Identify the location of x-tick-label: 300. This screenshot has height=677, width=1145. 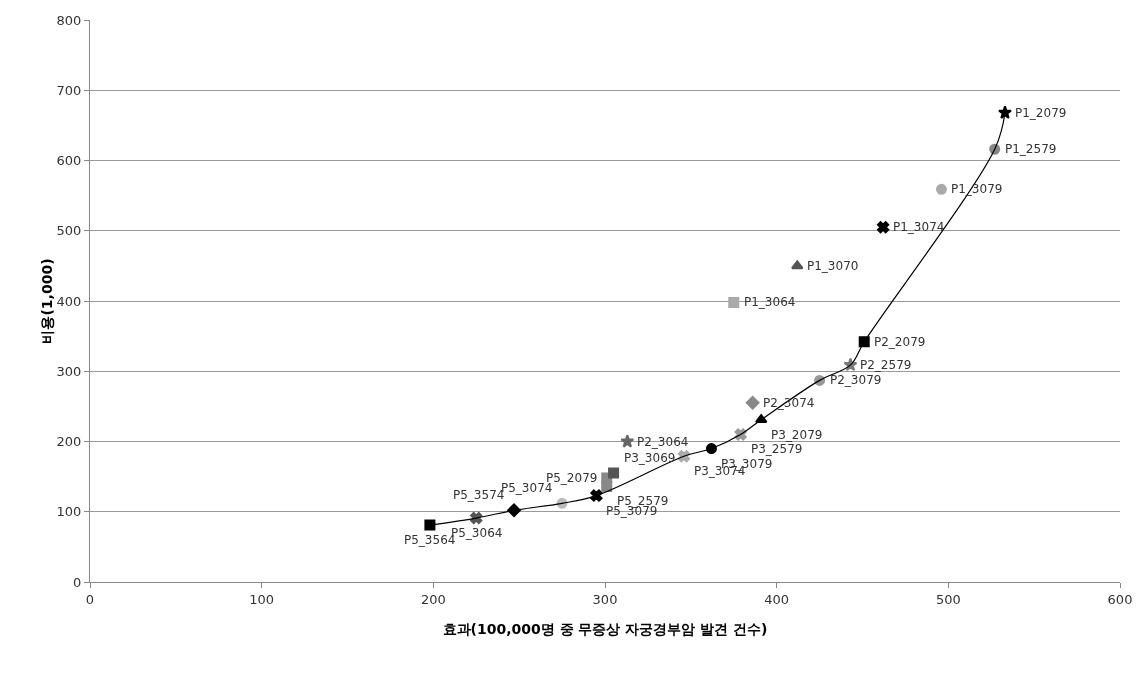
(605, 599).